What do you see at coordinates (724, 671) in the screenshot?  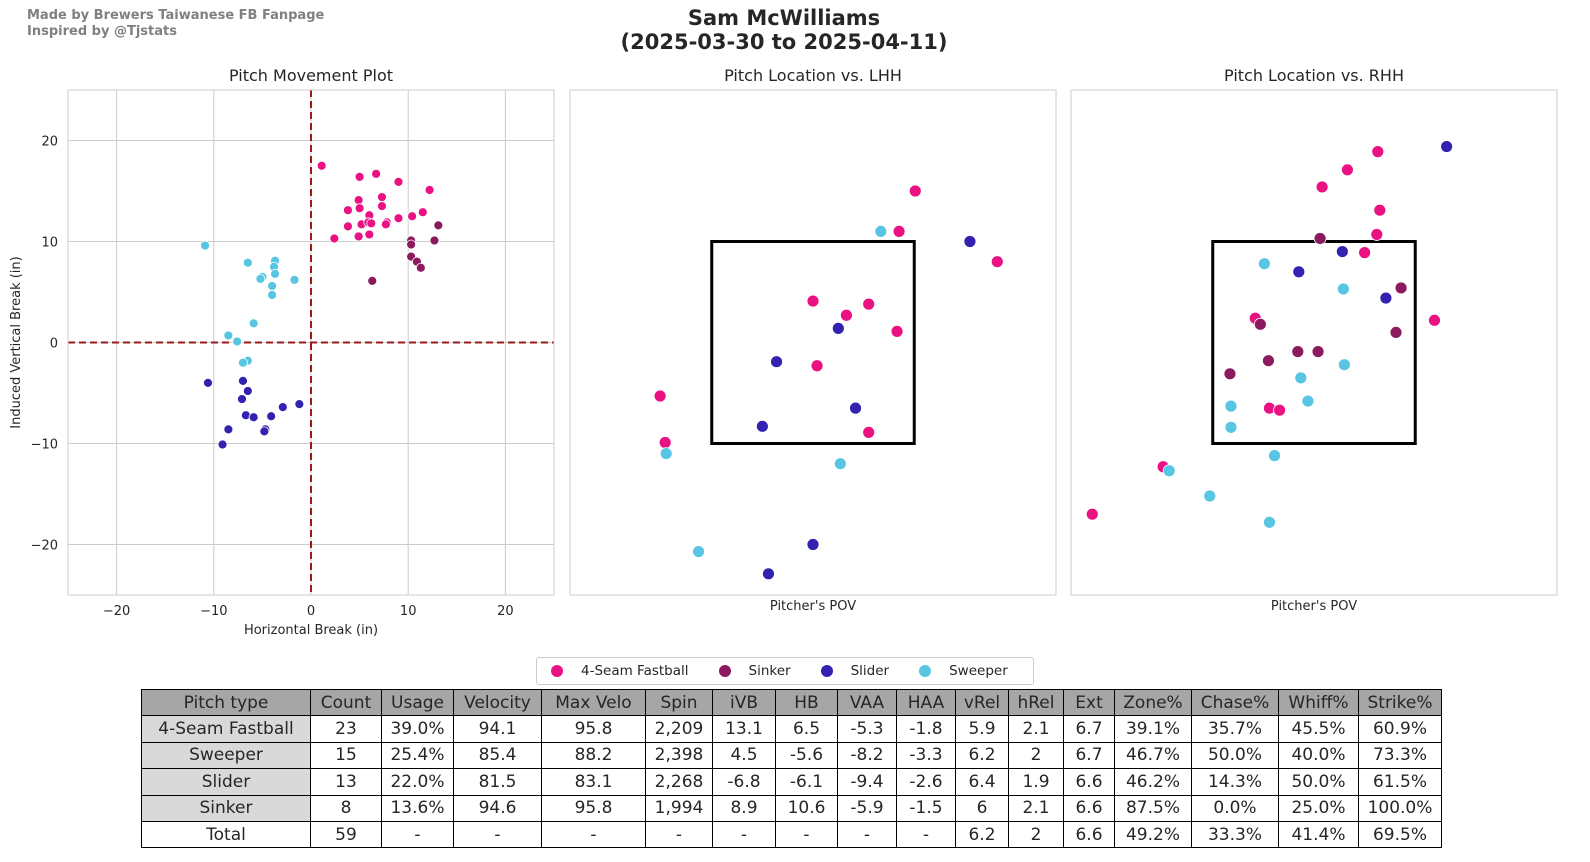 I see `legend-marker-icon` at bounding box center [724, 671].